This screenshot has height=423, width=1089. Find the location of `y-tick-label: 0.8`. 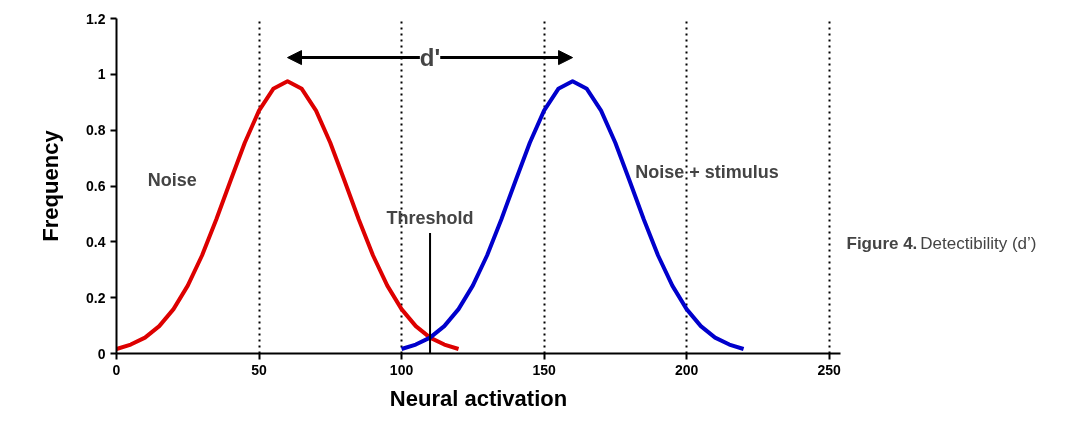

y-tick-label: 0.8 is located at coordinates (96, 130).